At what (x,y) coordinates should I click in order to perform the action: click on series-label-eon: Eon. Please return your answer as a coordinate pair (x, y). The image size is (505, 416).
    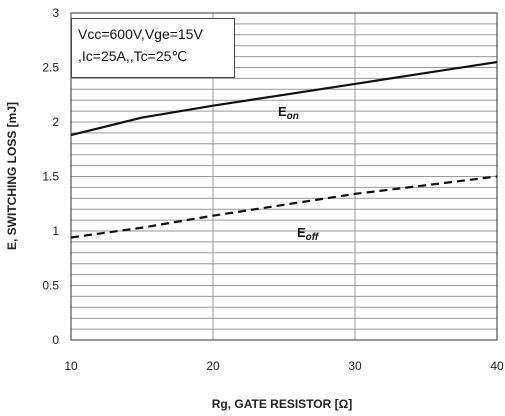
    Looking at the image, I should click on (288, 113).